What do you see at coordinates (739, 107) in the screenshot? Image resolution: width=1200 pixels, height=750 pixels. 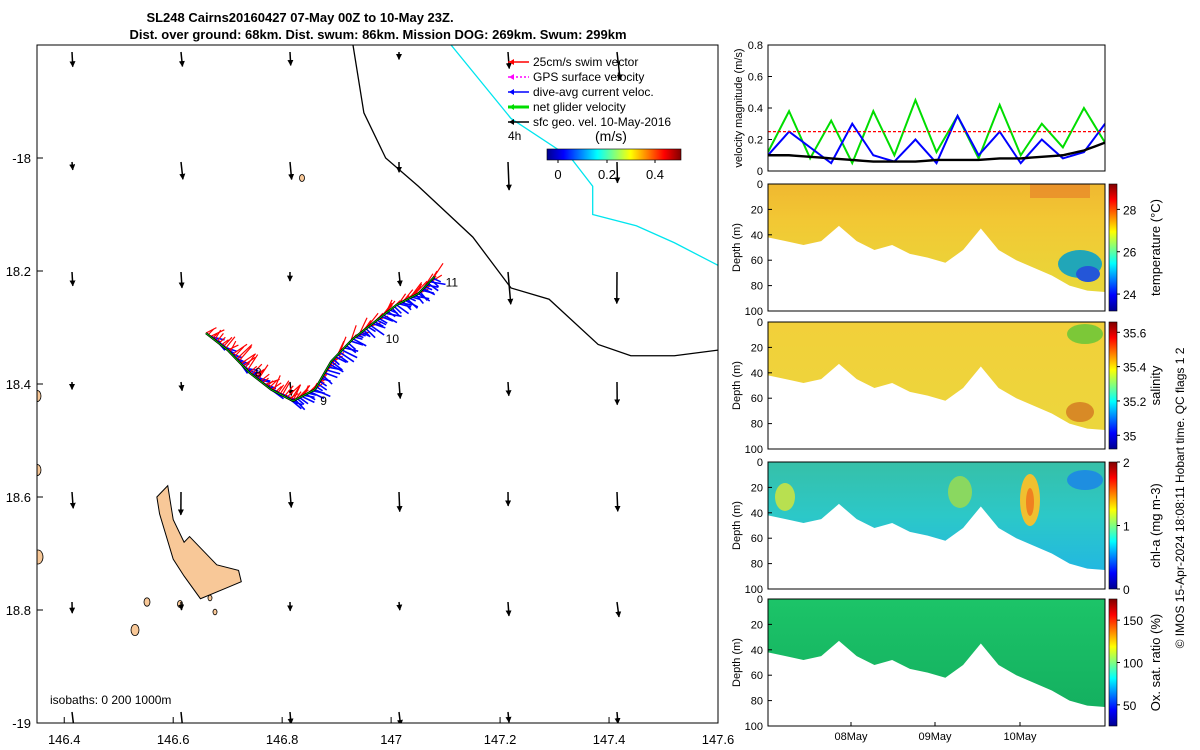 I see `velocity-ylabel: velocity magnitude (m/s)` at bounding box center [739, 107].